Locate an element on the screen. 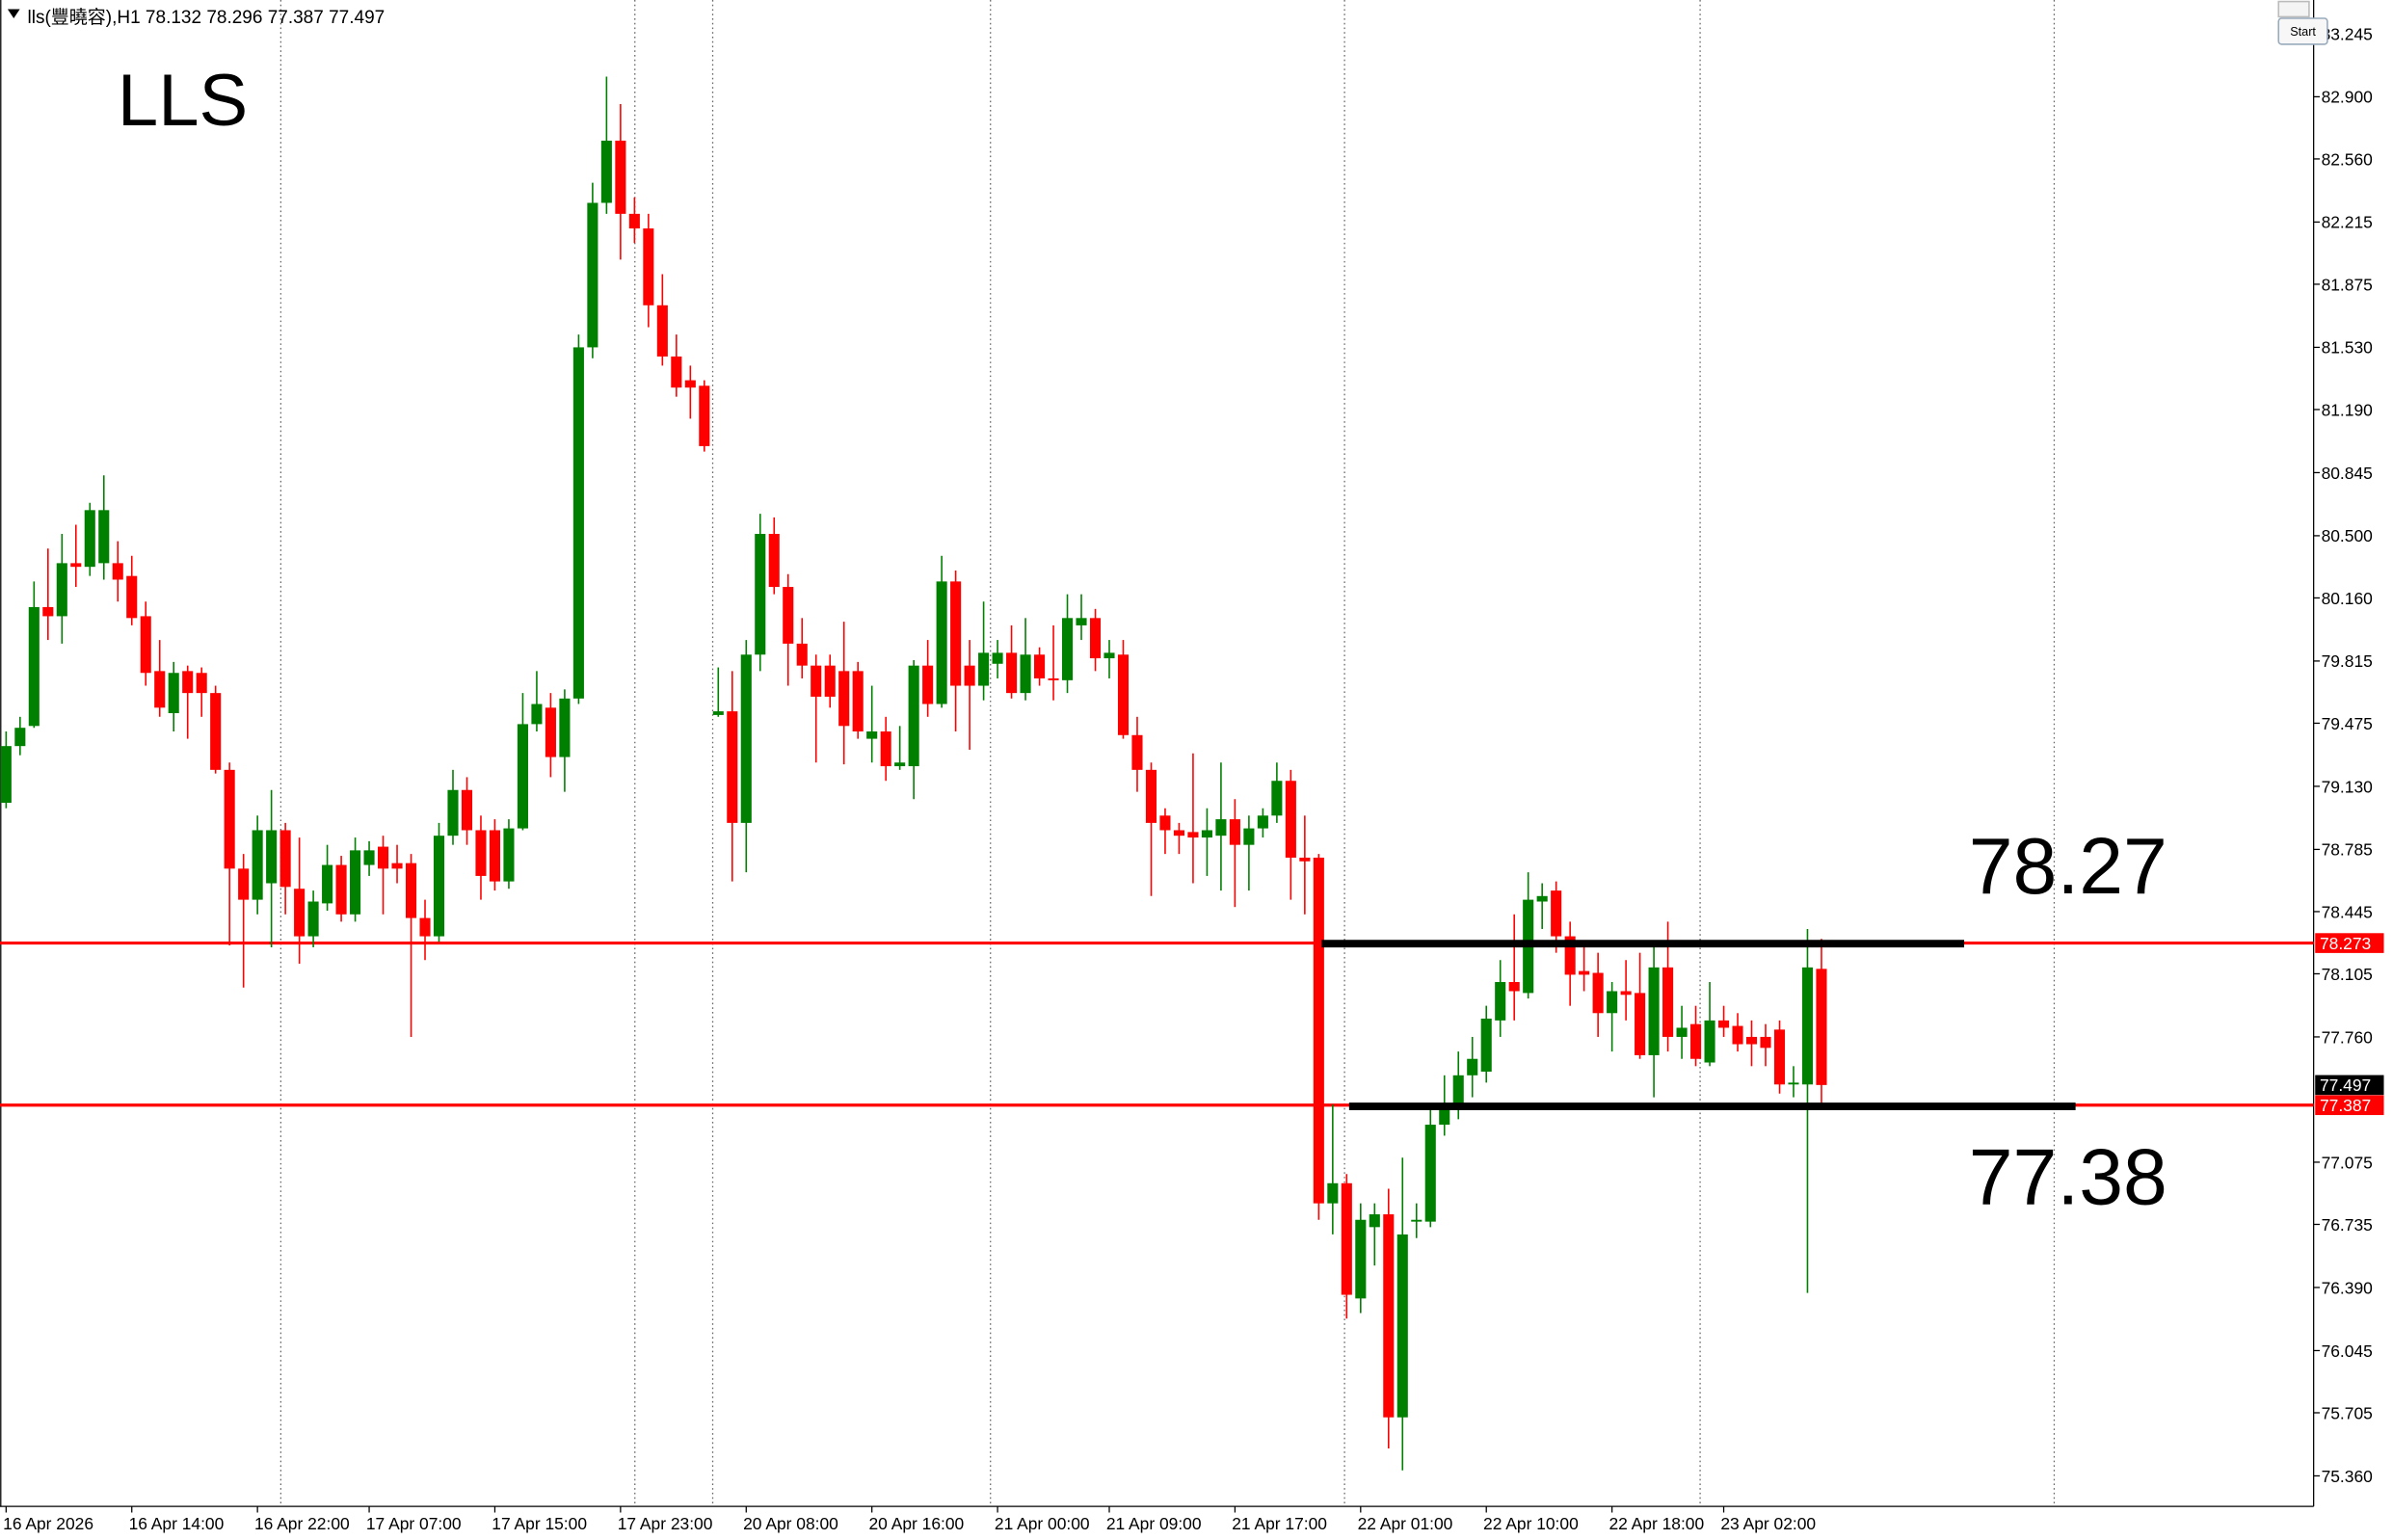 This screenshot has height=1540, width=2393. x-tick-label: 21 Apr 00:00 is located at coordinates (1042, 1523).